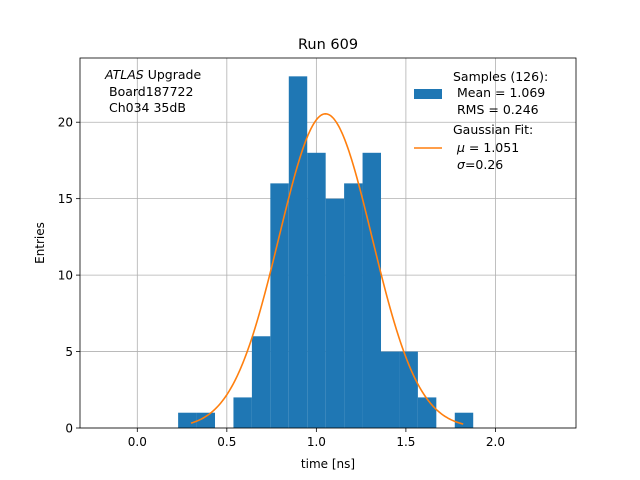  Describe the element at coordinates (65, 199) in the screenshot. I see `y-tick-label-3: 15` at that location.